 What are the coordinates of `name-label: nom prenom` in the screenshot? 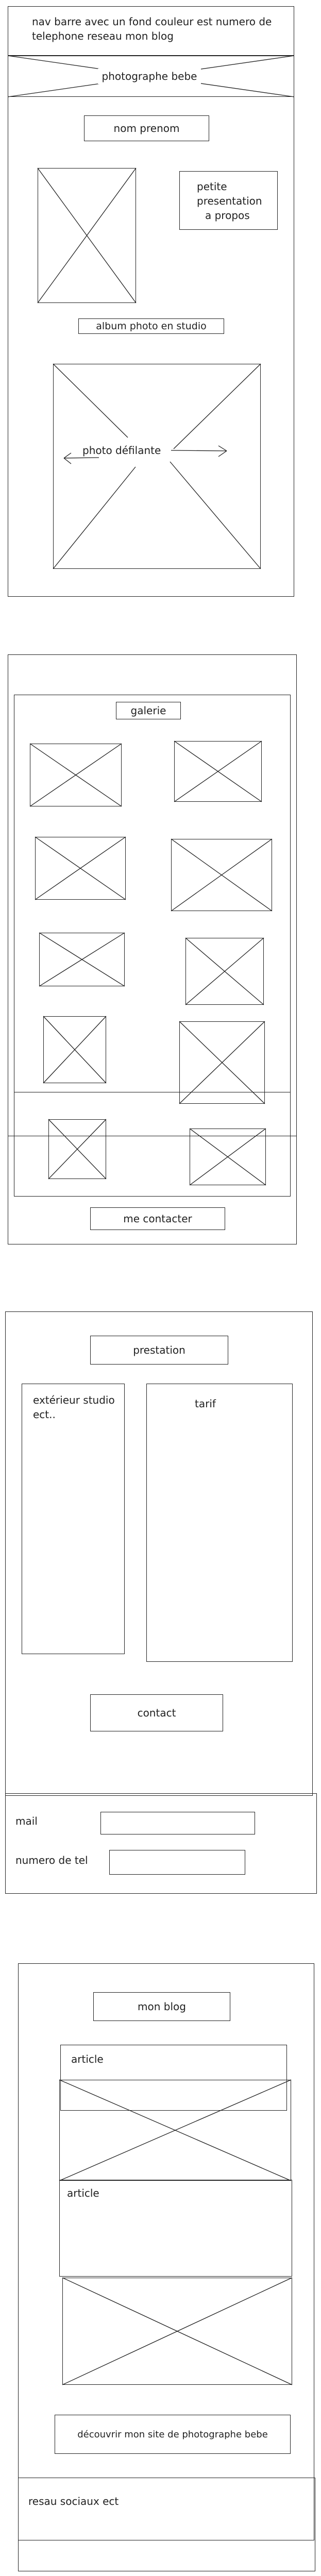 It's located at (147, 128).